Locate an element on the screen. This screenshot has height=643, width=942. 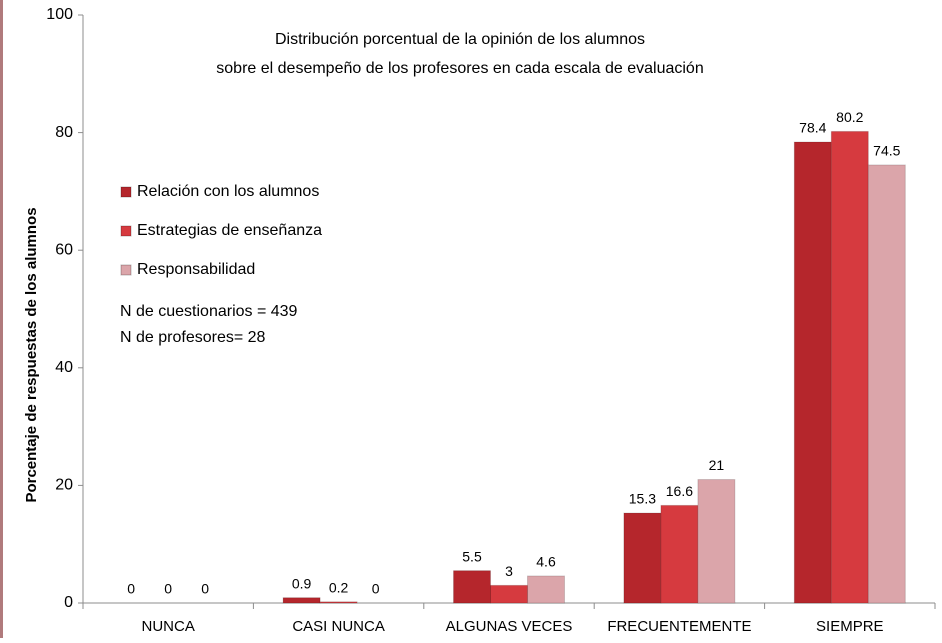
legend-label: Responsabilidad is located at coordinates (196, 269).